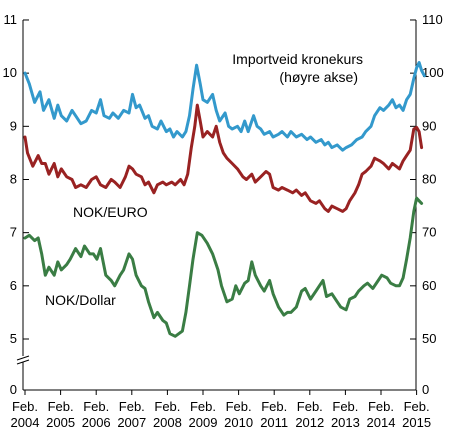  Describe the element at coordinates (13, 338) in the screenshot. I see `left-tick-label: 5` at that location.